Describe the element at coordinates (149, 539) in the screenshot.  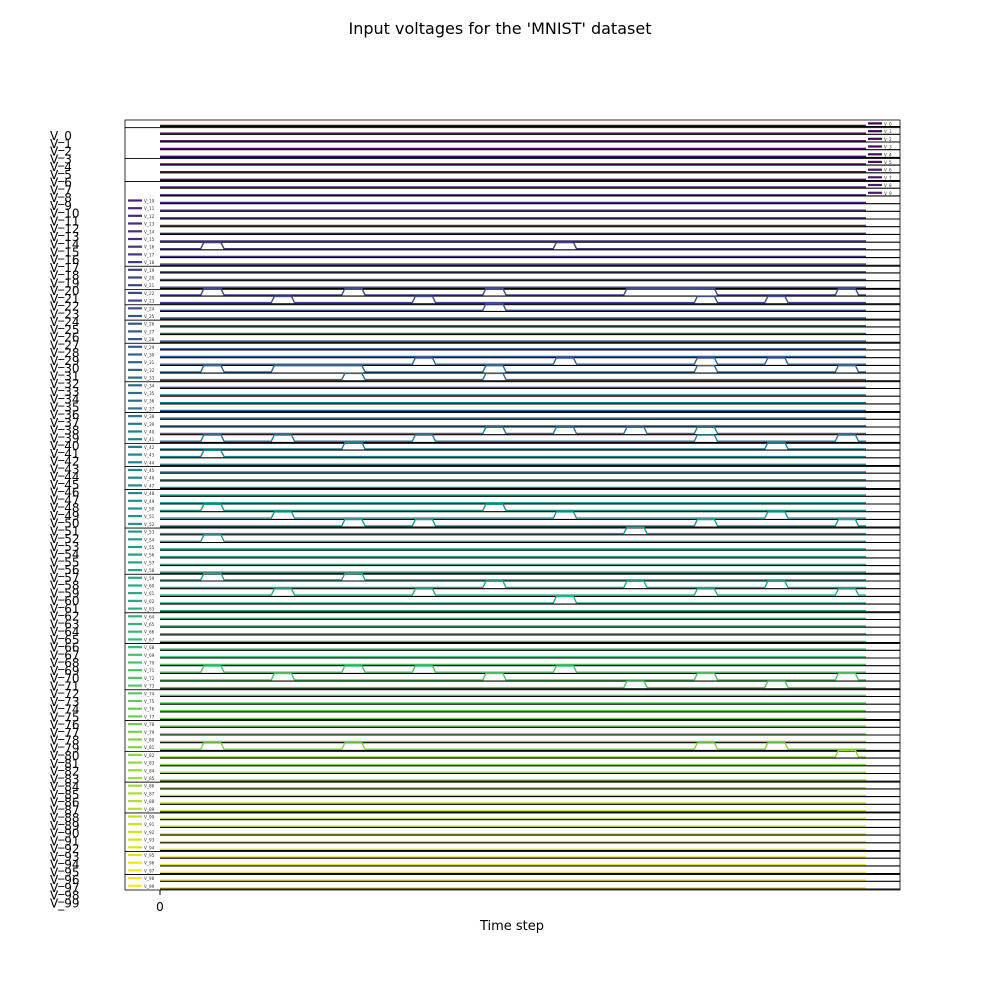
I see `legend-label: V_54` at that location.